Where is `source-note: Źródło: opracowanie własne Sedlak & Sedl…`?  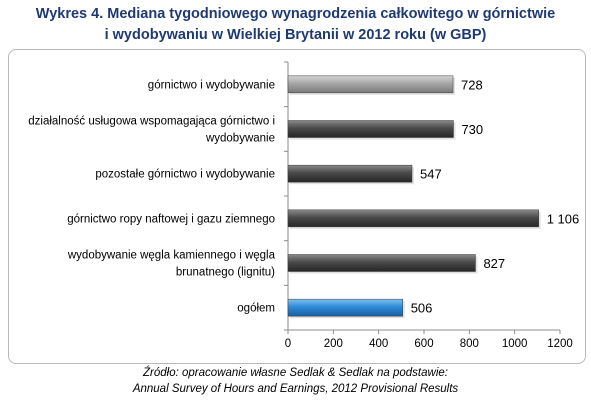 source-note: Źródło: opracowanie własne Sedlak & Sedl… is located at coordinates (295, 381).